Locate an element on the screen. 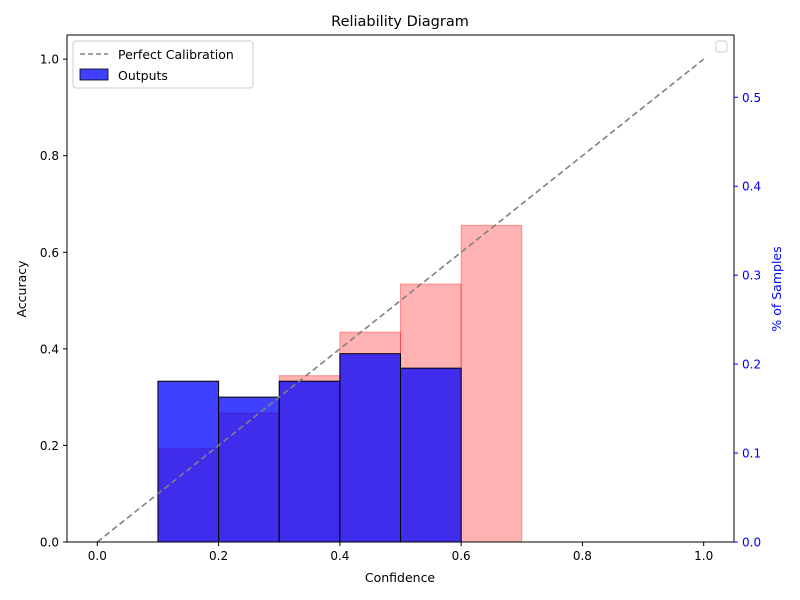  y2-tick-label: 0.2 is located at coordinates (751, 365).